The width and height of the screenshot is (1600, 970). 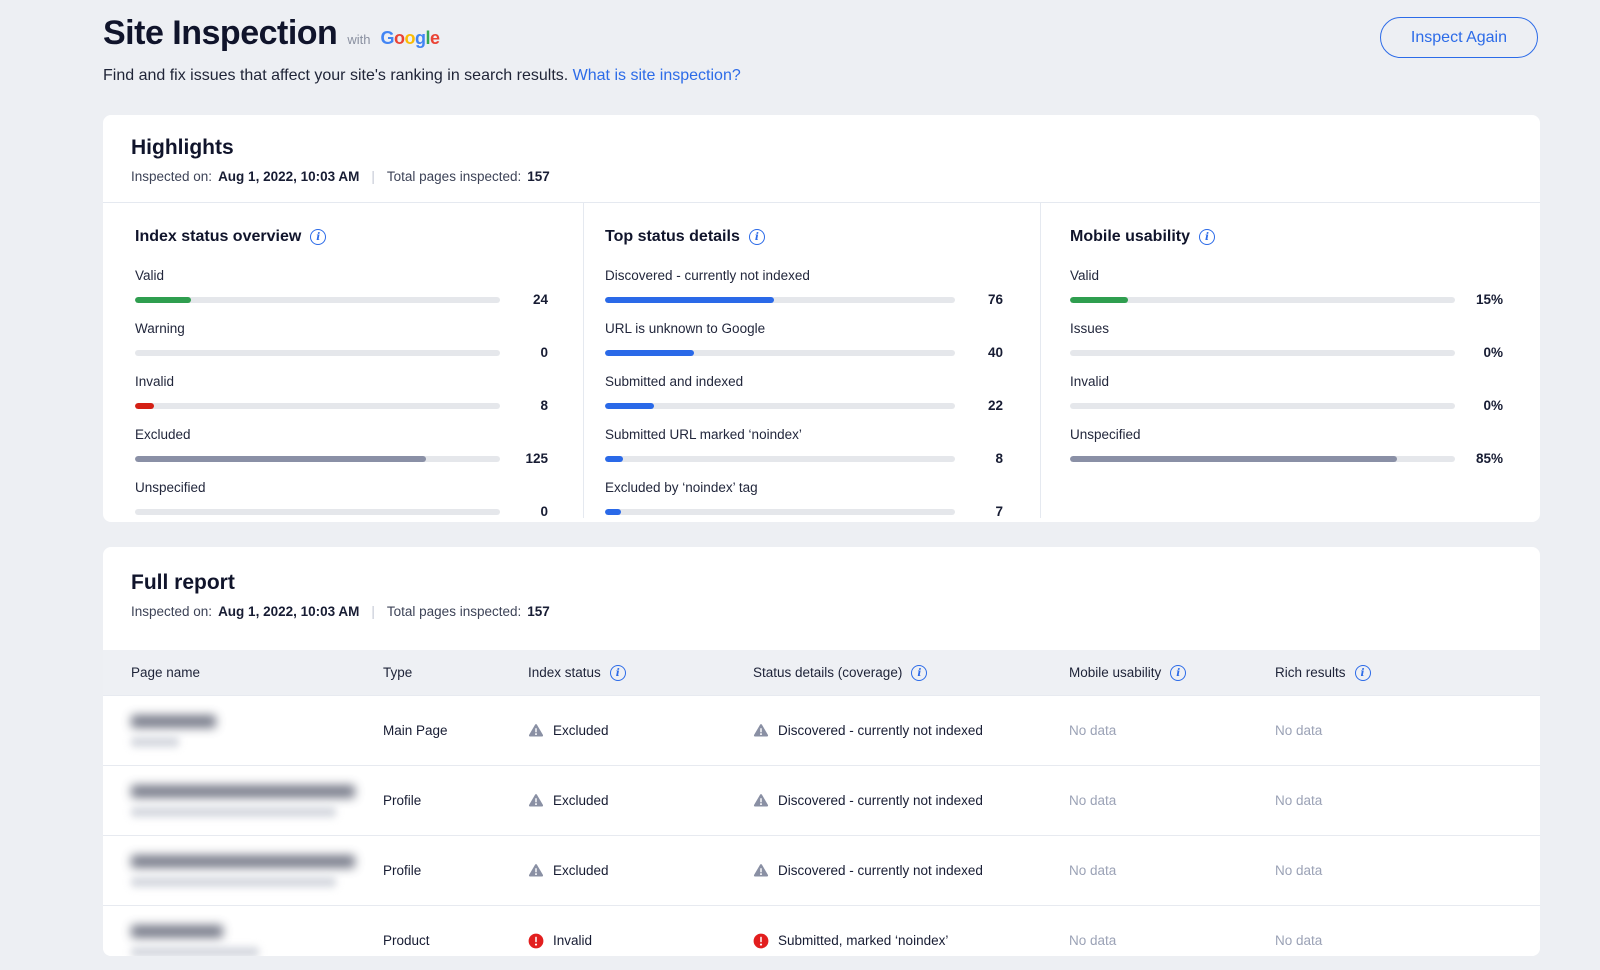 I want to click on metric-label: Invalid, so click(x=155, y=381).